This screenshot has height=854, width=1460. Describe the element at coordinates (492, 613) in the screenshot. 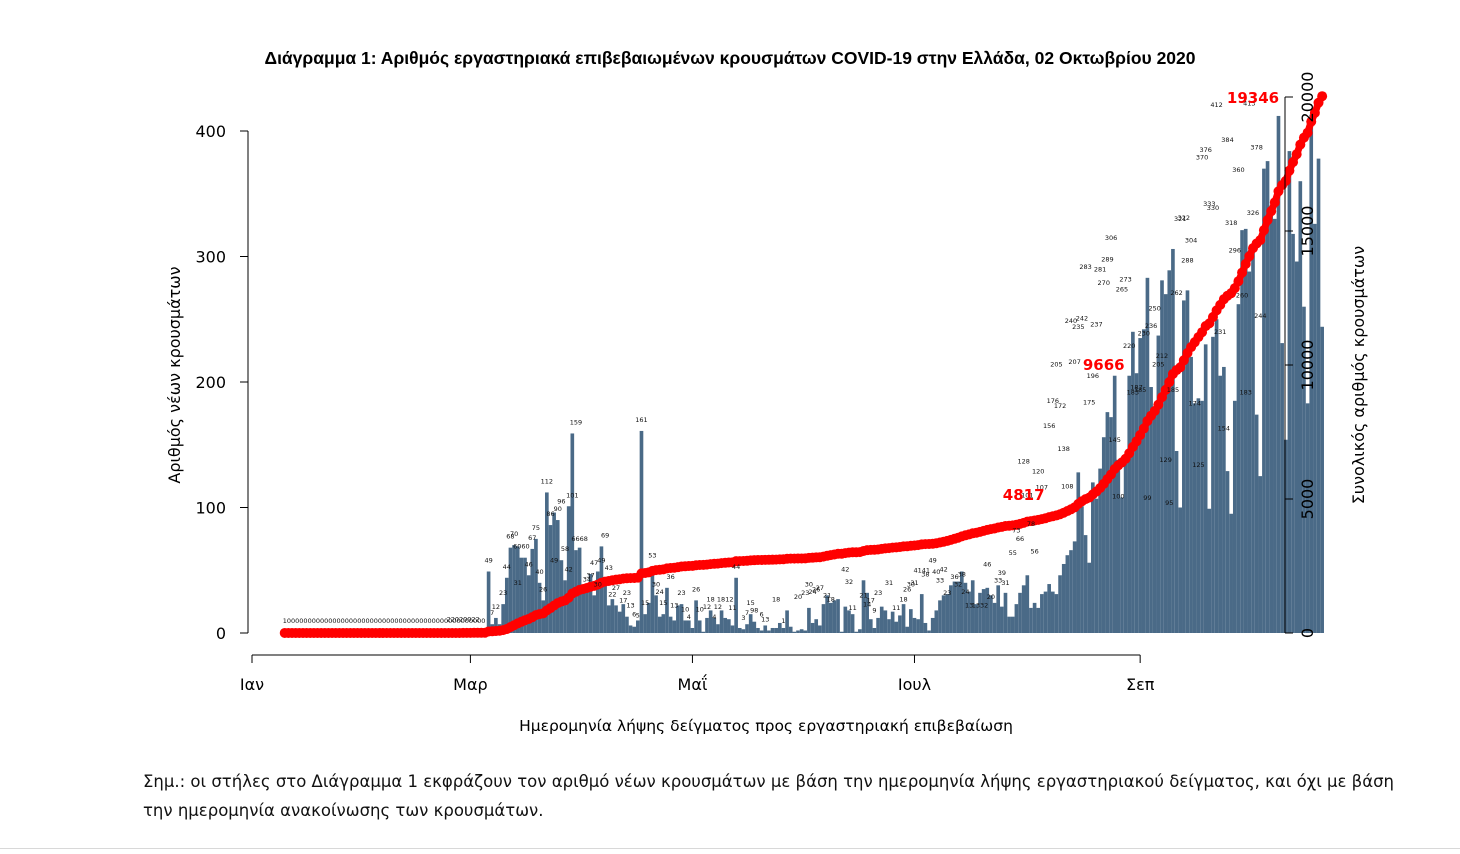

I see `bar-value-label: 7` at that location.